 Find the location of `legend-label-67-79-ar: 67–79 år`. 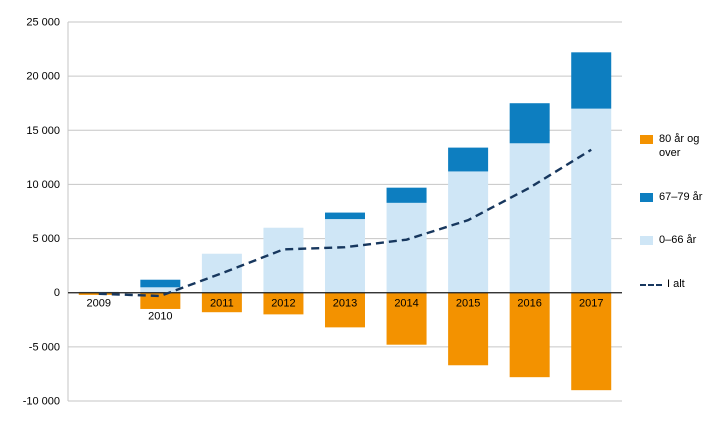

legend-label-67-79-ar: 67–79 år is located at coordinates (681, 196).